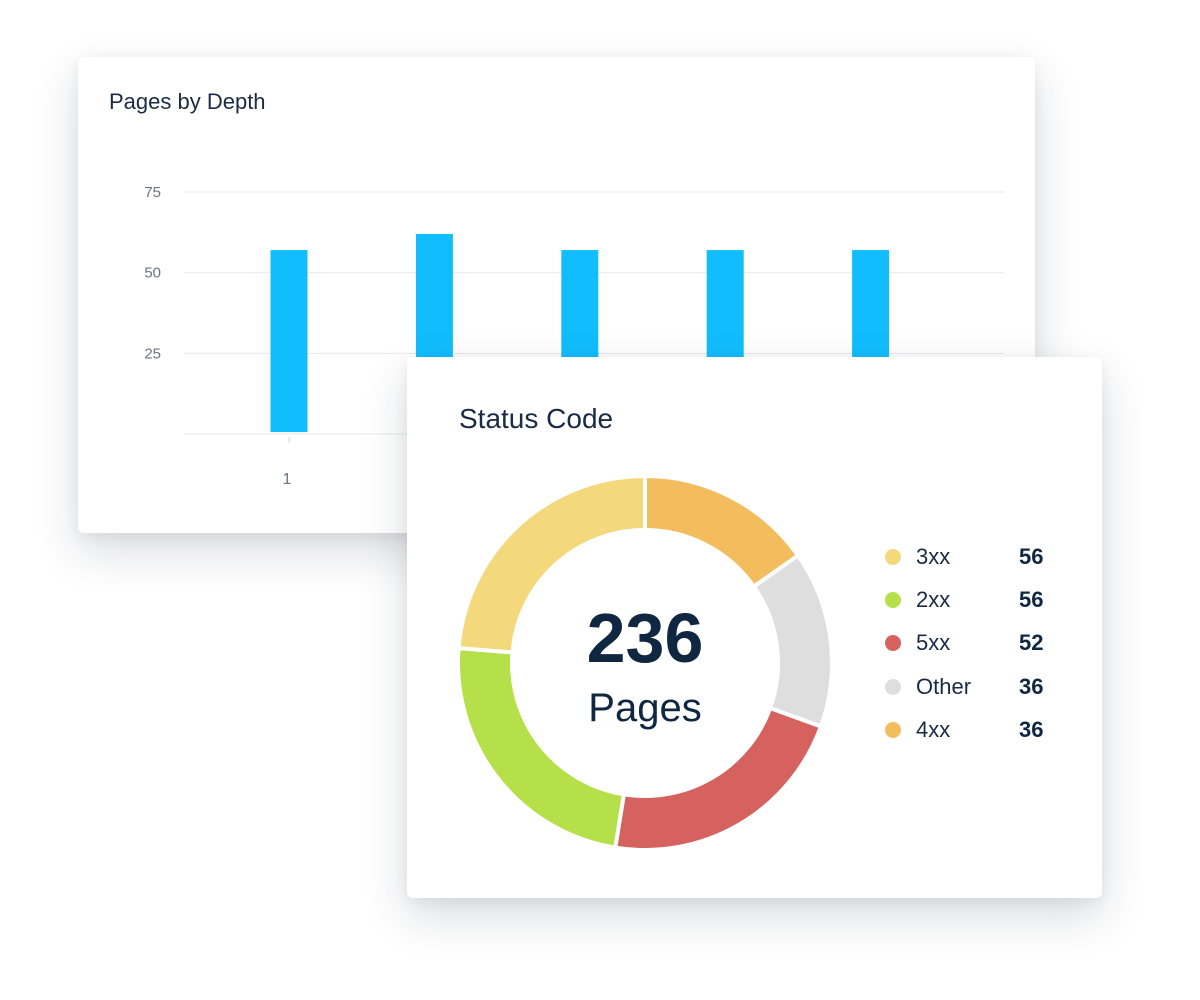 Image resolution: width=1200 pixels, height=1000 pixels. What do you see at coordinates (536, 418) in the screenshot?
I see `status-code-title: Status Code` at bounding box center [536, 418].